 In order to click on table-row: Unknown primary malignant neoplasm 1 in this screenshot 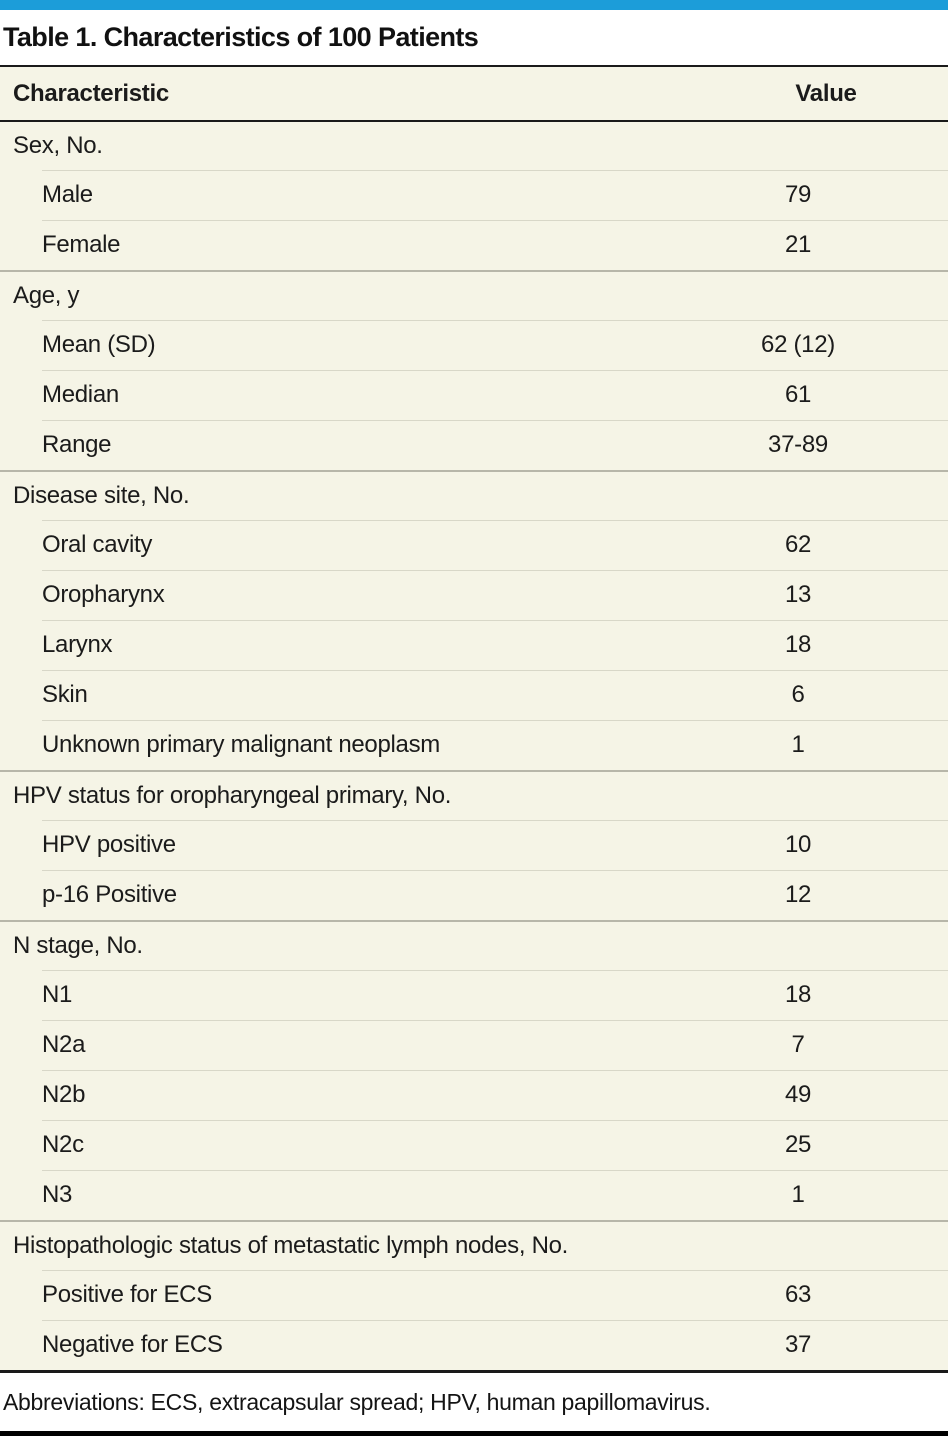, I will do `click(474, 745)`.